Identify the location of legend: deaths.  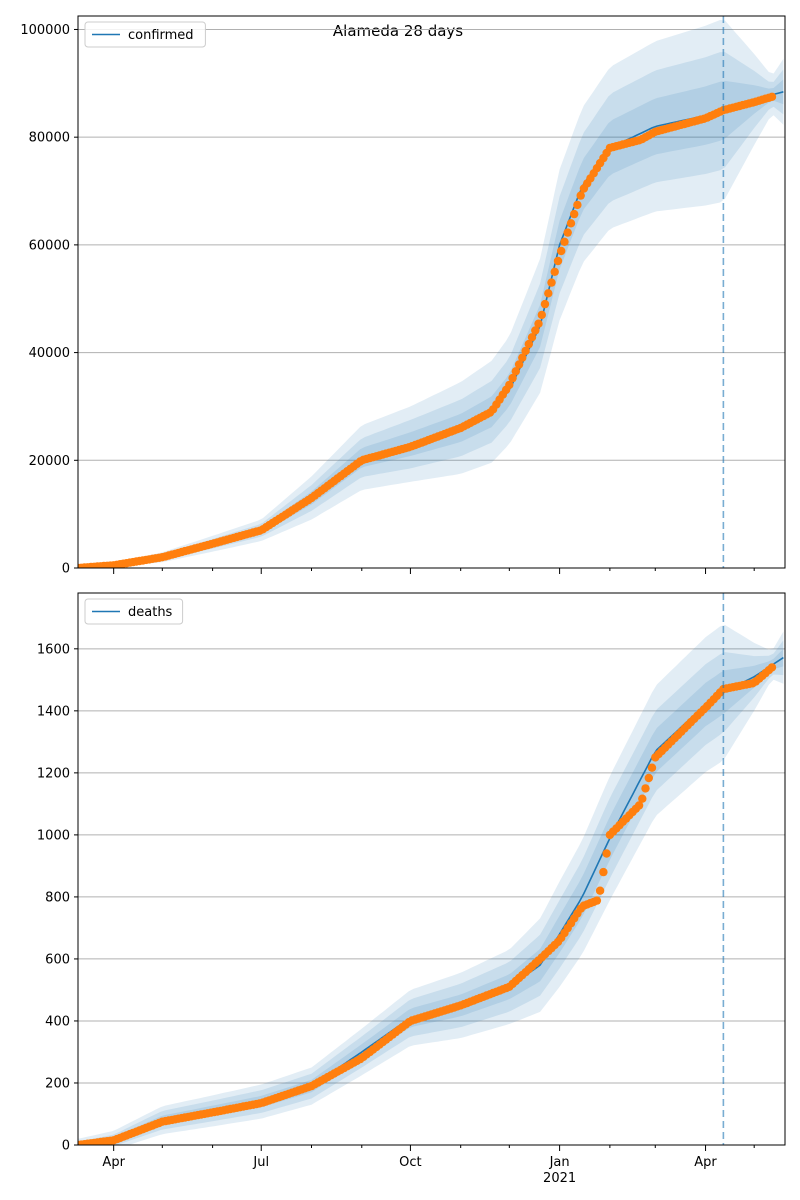
(134, 611).